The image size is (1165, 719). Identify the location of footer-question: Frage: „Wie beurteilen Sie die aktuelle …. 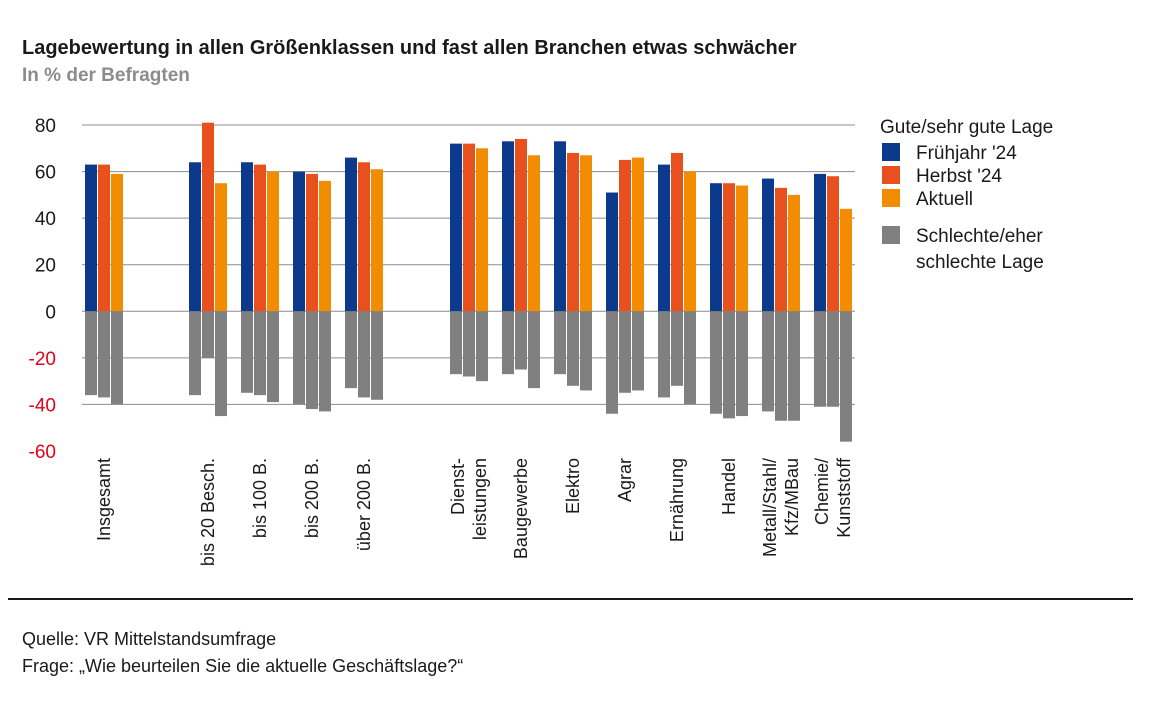
(242, 666).